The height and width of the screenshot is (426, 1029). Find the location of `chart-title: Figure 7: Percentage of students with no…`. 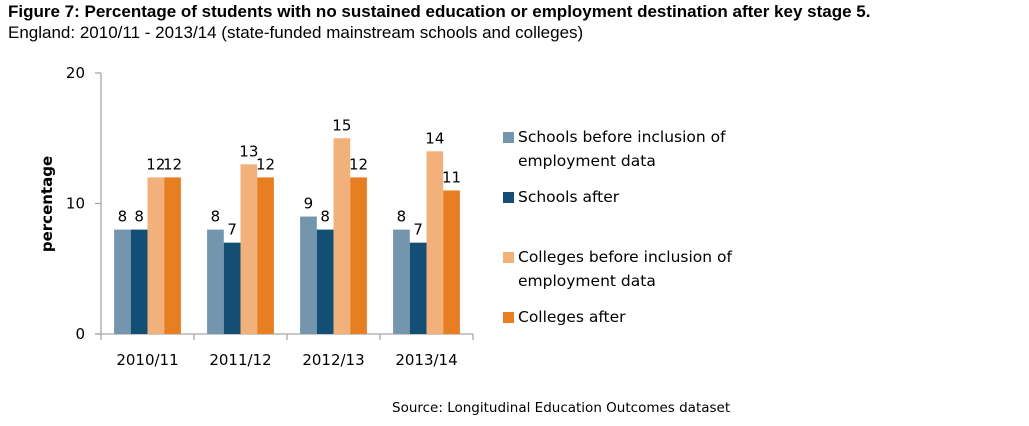

chart-title: Figure 7: Percentage of students with no… is located at coordinates (439, 11).